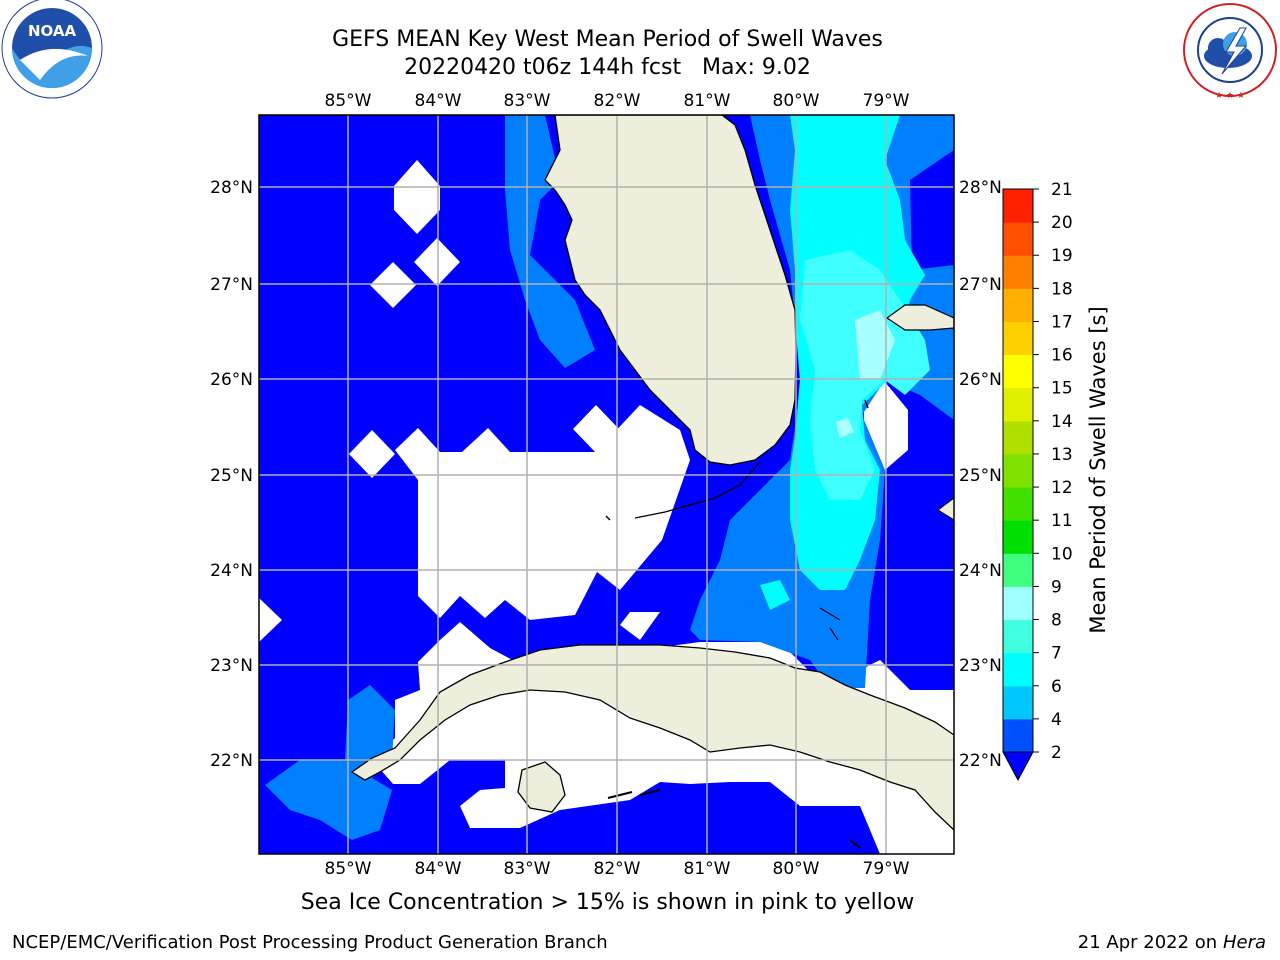 This screenshot has height=960, width=1280. Describe the element at coordinates (1037, 481) in the screenshot. I see `colorbar: 2 4 6 7 8 9 10 11 12 13 14 15 16 17 18 19 20 21` at that location.